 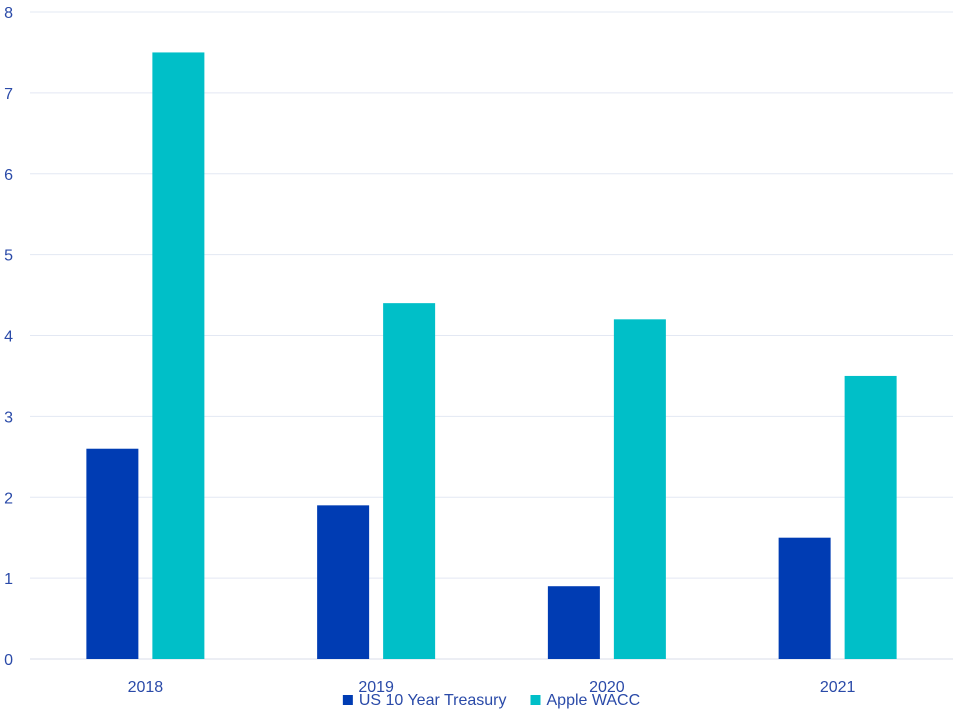 What do you see at coordinates (8, 175) in the screenshot?
I see `y-tick-label: 6` at bounding box center [8, 175].